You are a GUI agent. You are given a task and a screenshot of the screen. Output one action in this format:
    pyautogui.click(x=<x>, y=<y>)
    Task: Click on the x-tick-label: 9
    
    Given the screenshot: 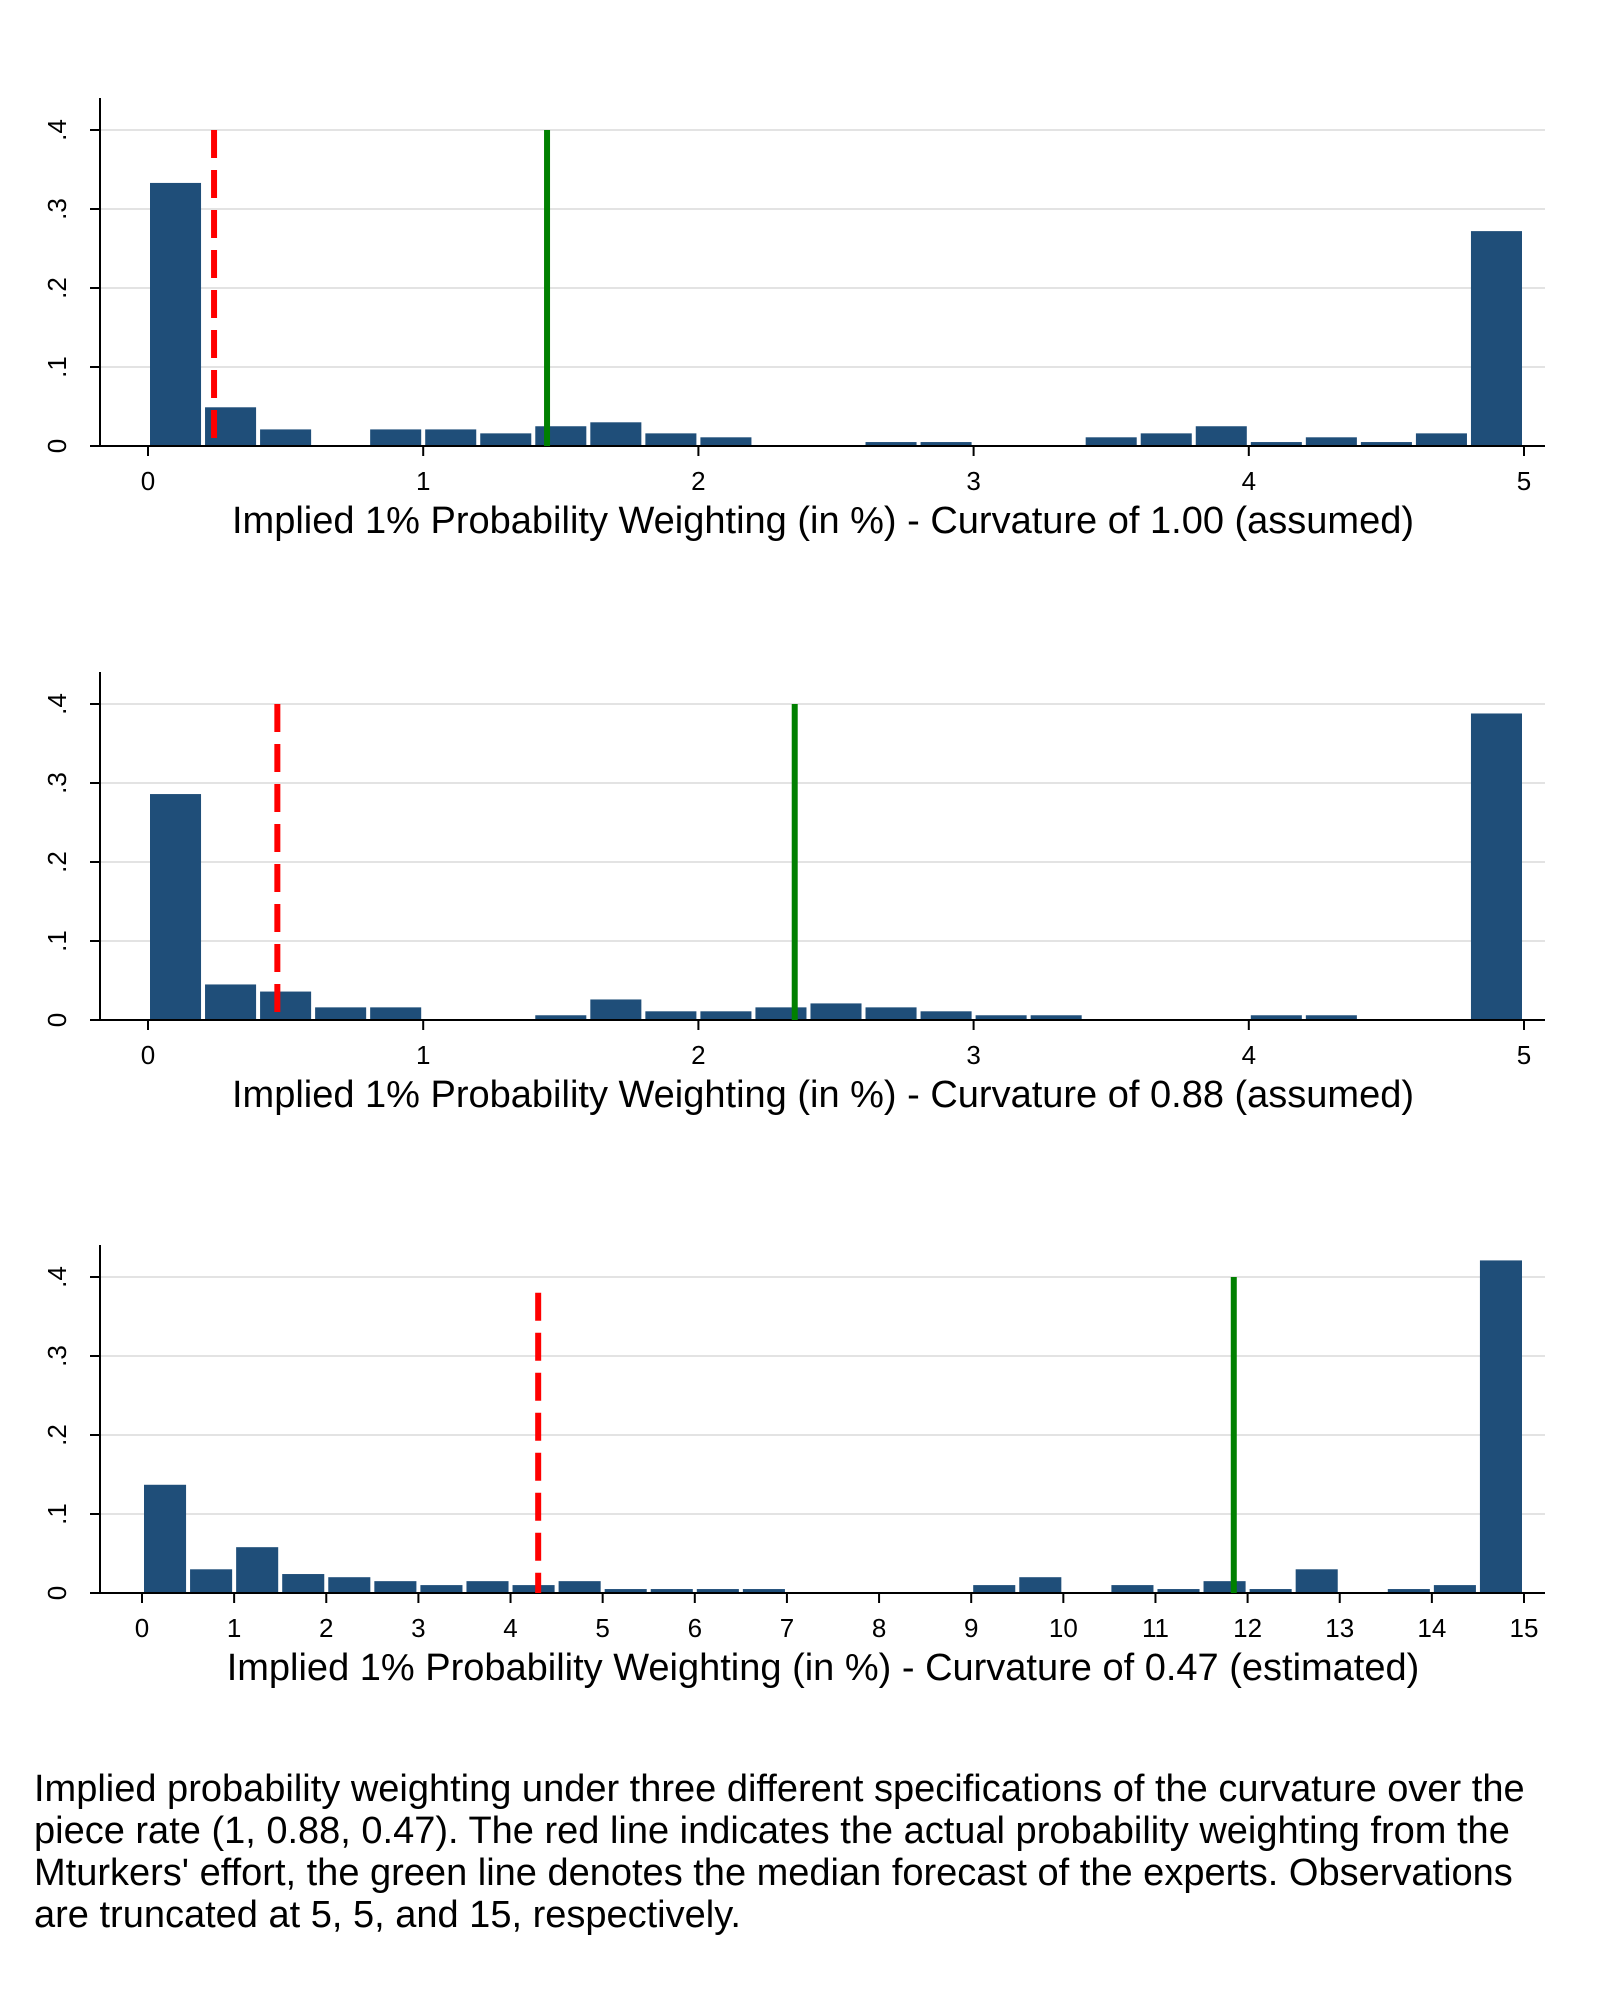 What is the action you would take?
    pyautogui.click(x=971, y=1628)
    